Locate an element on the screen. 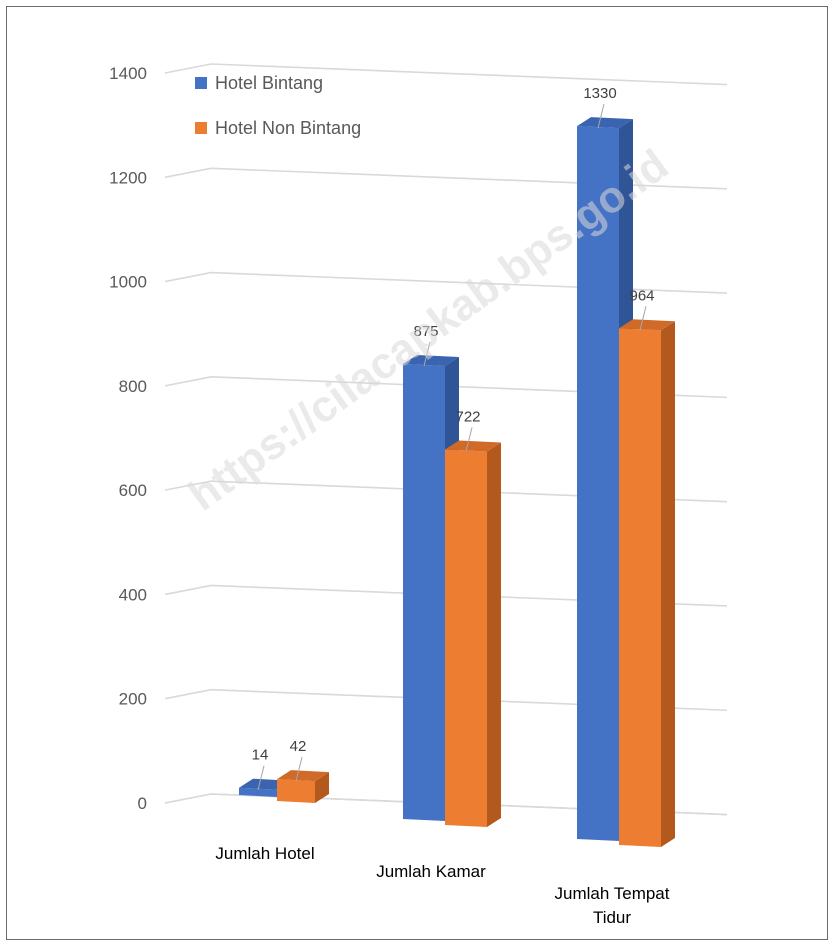 The height and width of the screenshot is (947, 834). y-axis: 0 200 400 600 800 1000 1200 1400 is located at coordinates (128, 438).